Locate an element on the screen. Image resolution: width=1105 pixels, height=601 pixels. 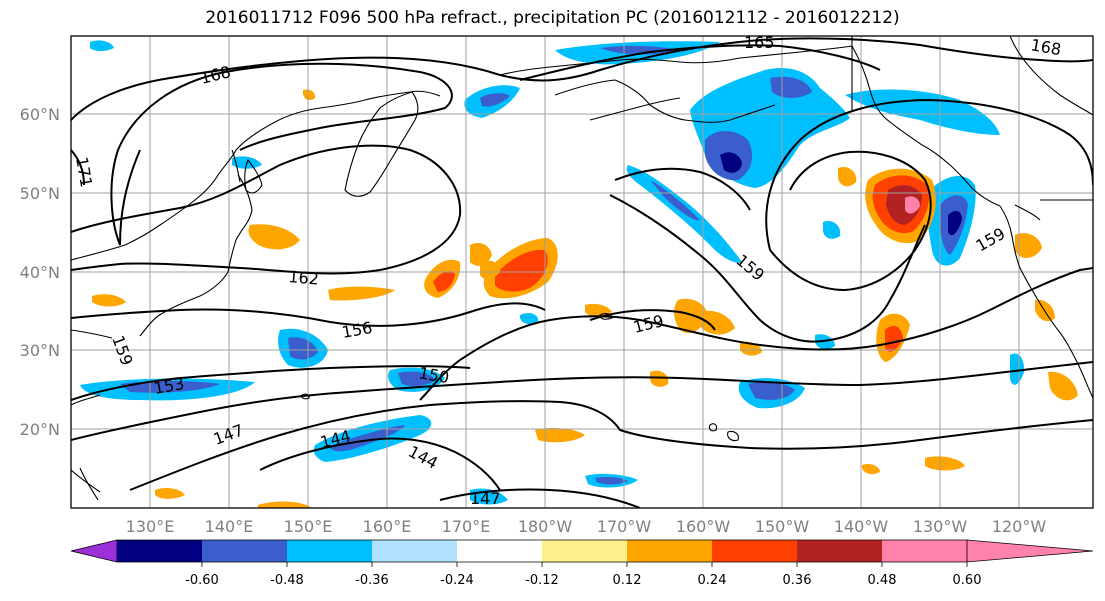
lon-label: 170°E is located at coordinates (466, 526).